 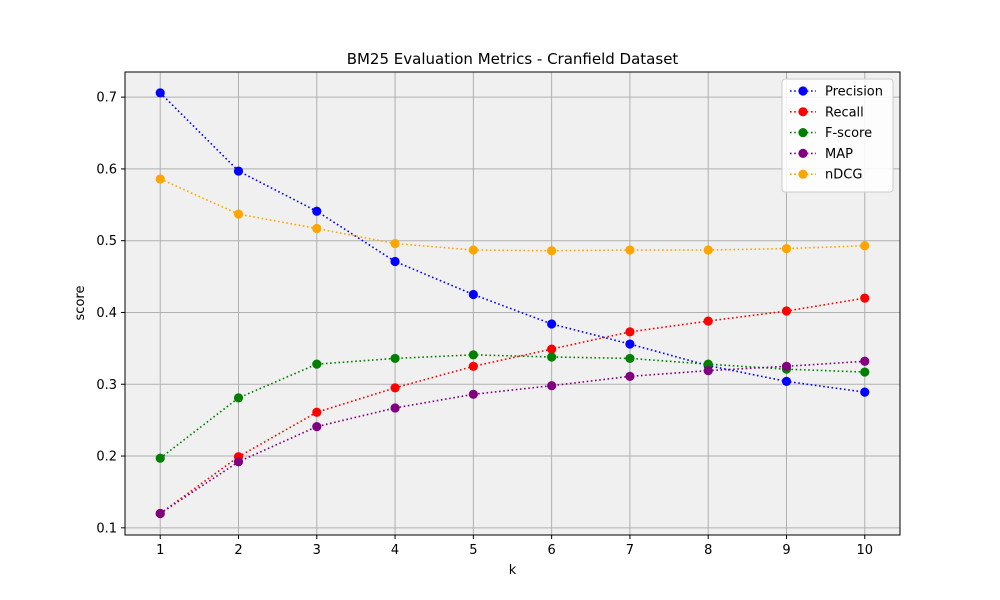 I want to click on y-axis-label: score, so click(x=80, y=303).